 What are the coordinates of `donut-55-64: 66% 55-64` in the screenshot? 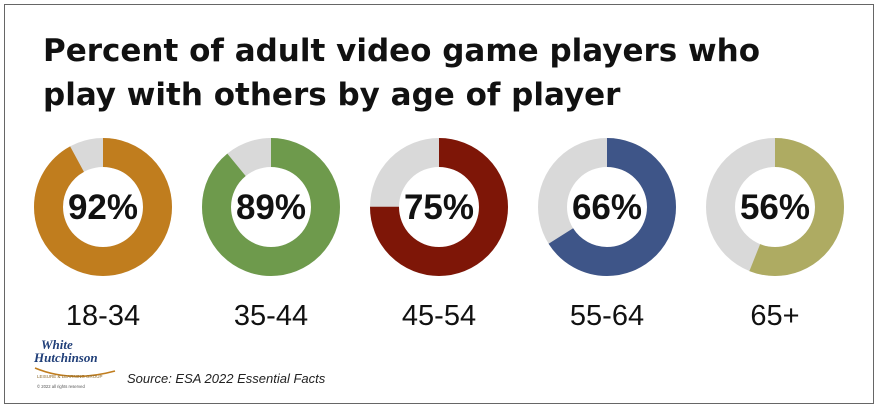 It's located at (607, 235).